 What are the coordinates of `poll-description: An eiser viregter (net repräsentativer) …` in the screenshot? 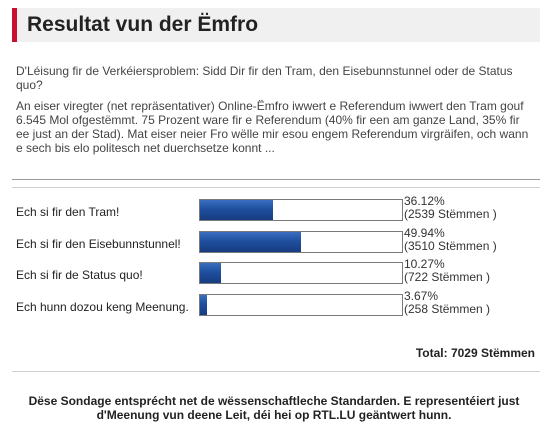 It's located at (272, 127).